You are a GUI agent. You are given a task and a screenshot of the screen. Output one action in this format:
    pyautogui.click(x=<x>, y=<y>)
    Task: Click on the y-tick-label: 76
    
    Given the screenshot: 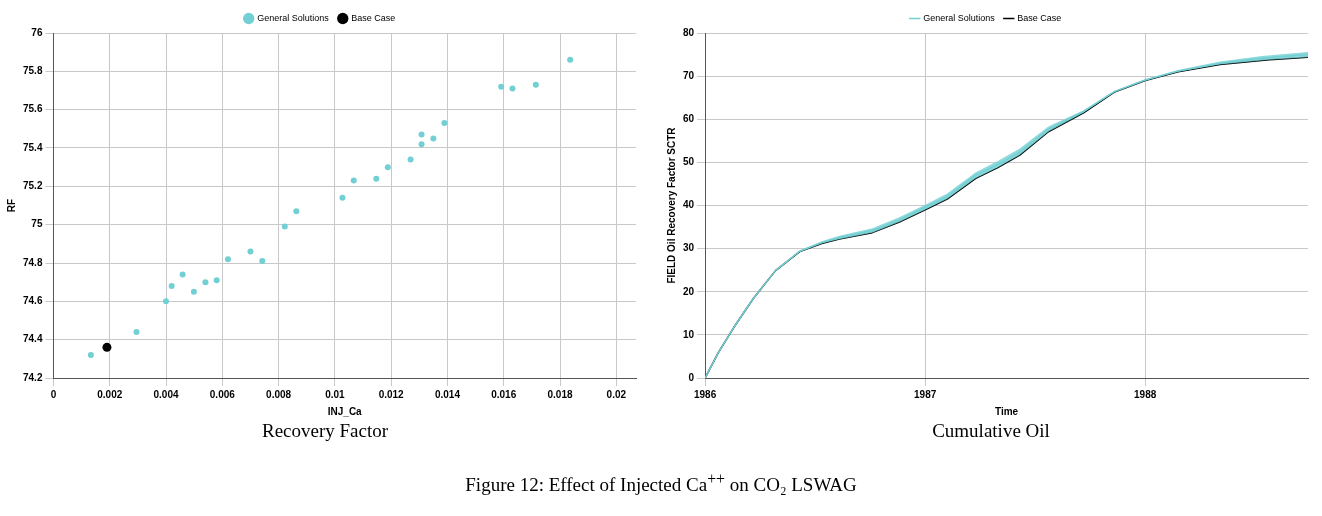 What is the action you would take?
    pyautogui.click(x=37, y=32)
    